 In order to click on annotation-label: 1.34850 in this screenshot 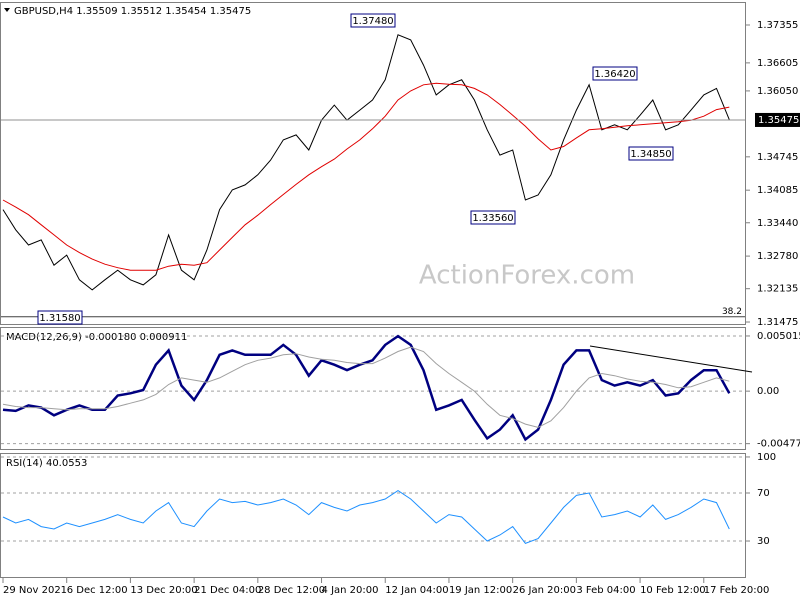, I will do `click(650, 154)`.